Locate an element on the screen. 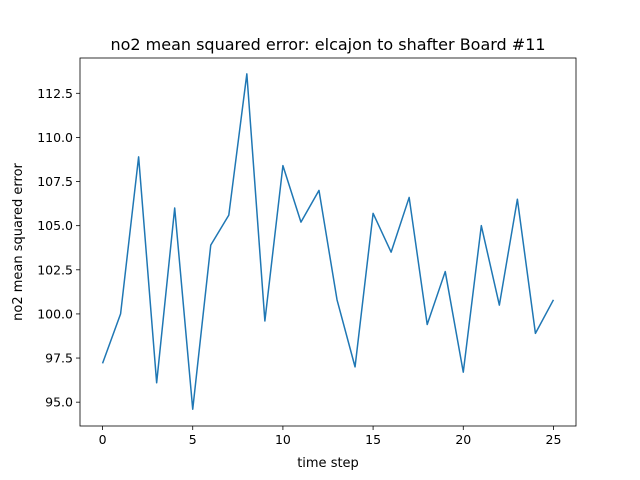 This screenshot has width=640, height=480. y-axis-label: no2 mean squared error is located at coordinates (18, 241).